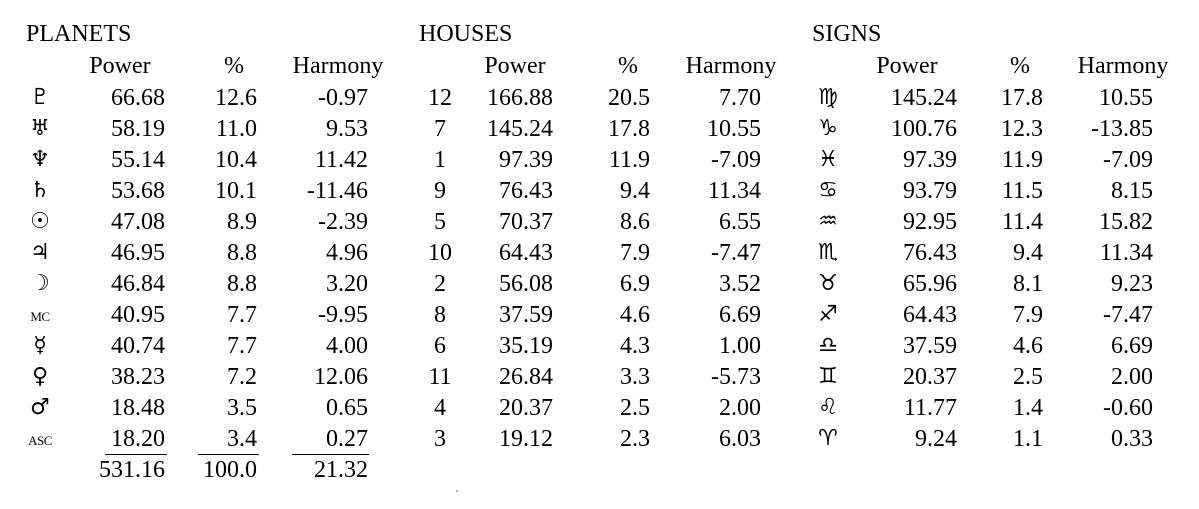  I want to click on houses-harmony-value: 11.34, so click(734, 191).